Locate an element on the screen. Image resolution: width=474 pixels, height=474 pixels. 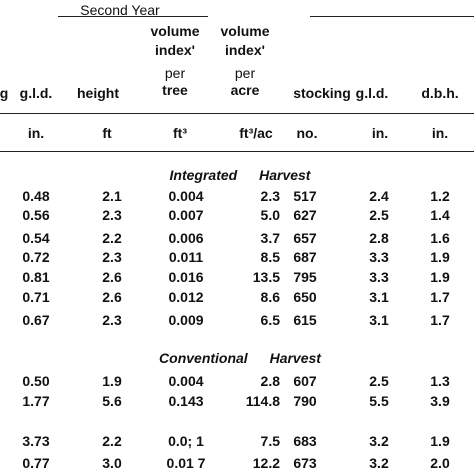
cell: 3.9 is located at coordinates (440, 401).